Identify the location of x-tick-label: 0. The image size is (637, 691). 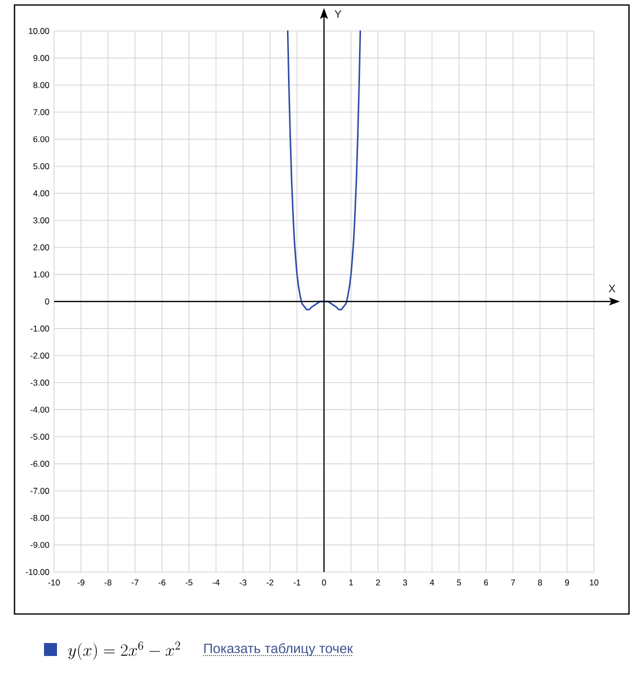
(324, 583).